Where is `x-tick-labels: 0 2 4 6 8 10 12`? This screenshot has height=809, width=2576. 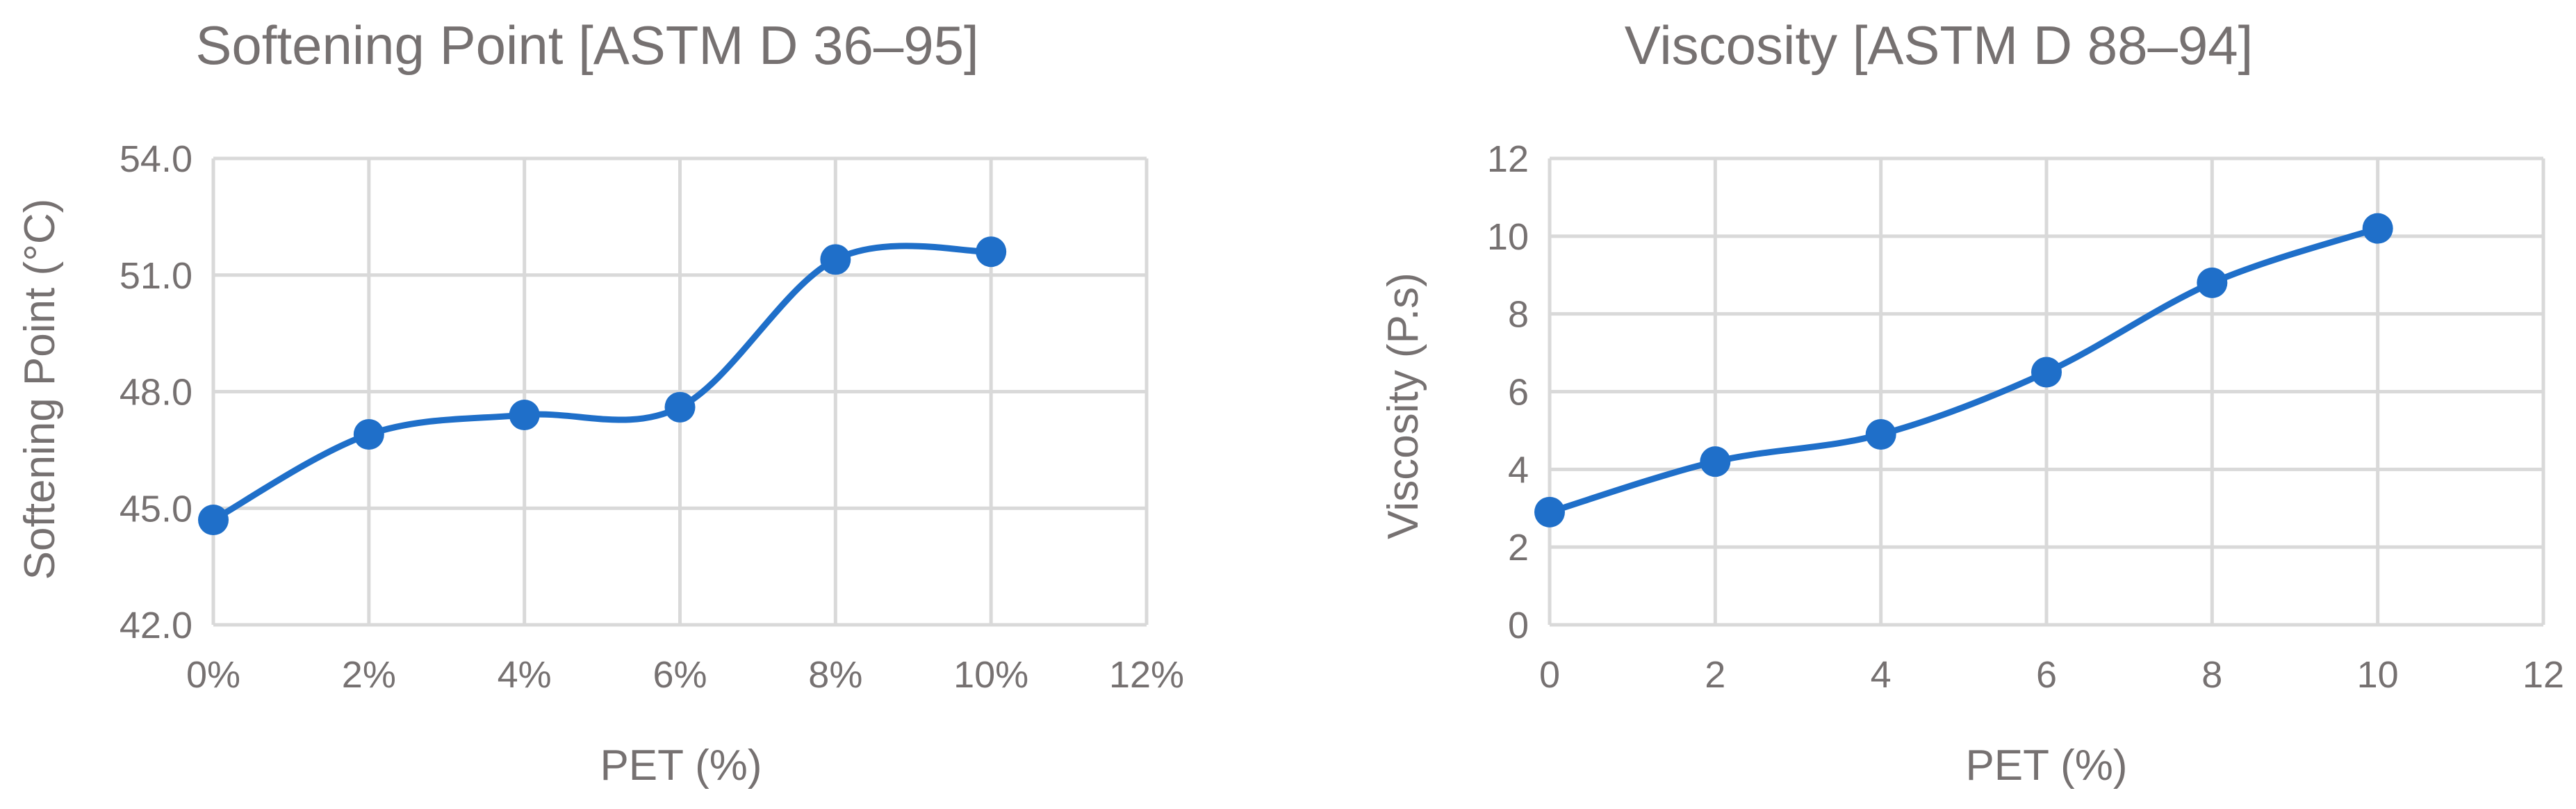 x-tick-labels: 0 2 4 6 8 10 12 is located at coordinates (2051, 675).